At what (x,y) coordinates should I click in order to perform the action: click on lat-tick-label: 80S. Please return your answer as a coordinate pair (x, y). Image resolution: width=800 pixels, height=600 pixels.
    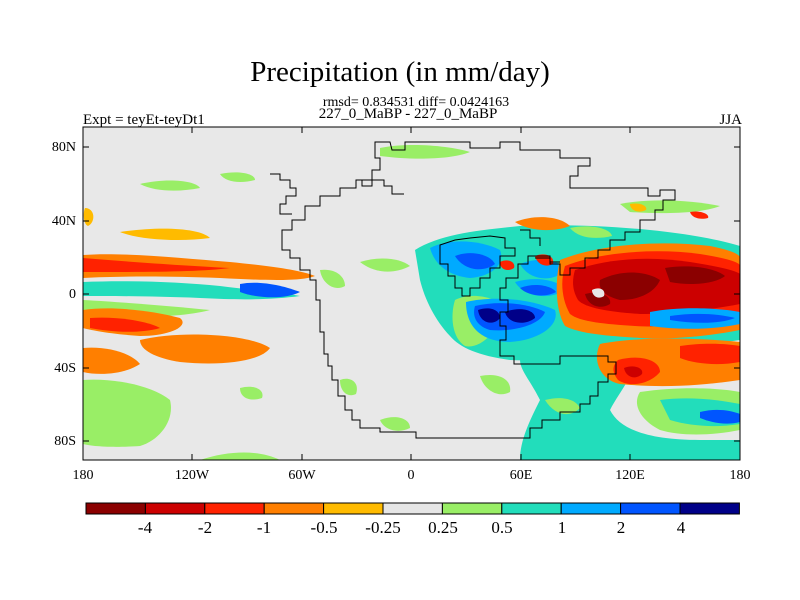
    Looking at the image, I should click on (65, 441).